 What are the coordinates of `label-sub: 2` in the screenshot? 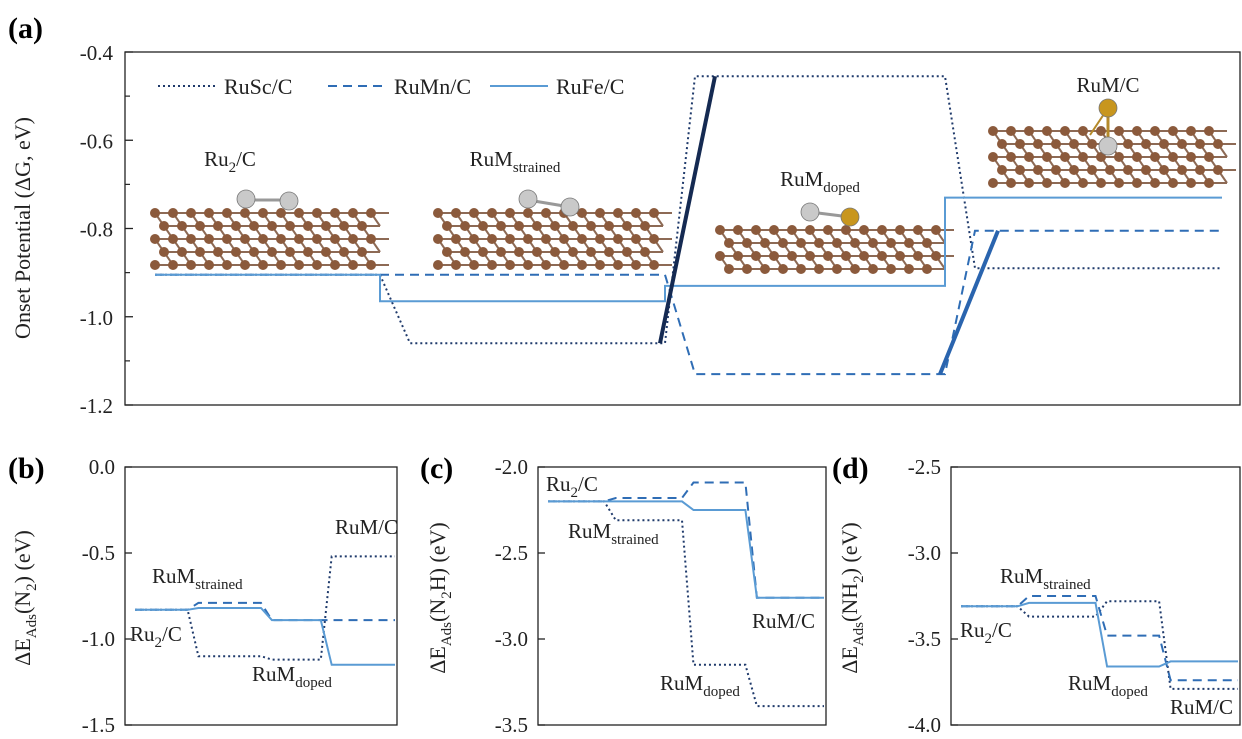 It's located at (989, 639).